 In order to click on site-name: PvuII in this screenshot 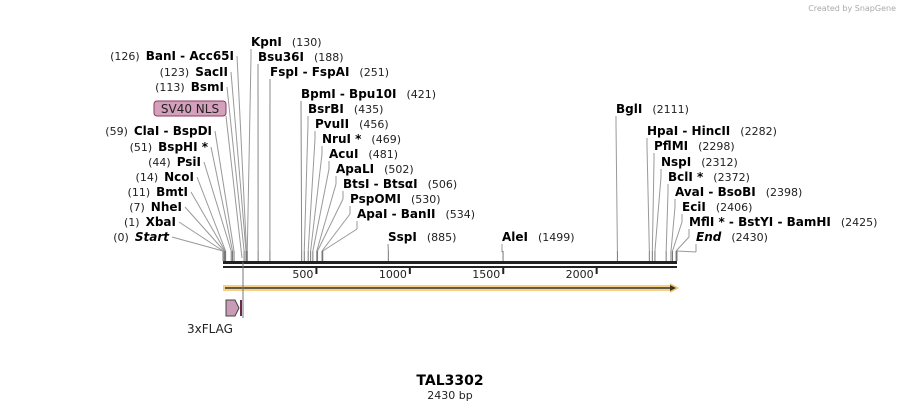, I will do `click(332, 124)`.